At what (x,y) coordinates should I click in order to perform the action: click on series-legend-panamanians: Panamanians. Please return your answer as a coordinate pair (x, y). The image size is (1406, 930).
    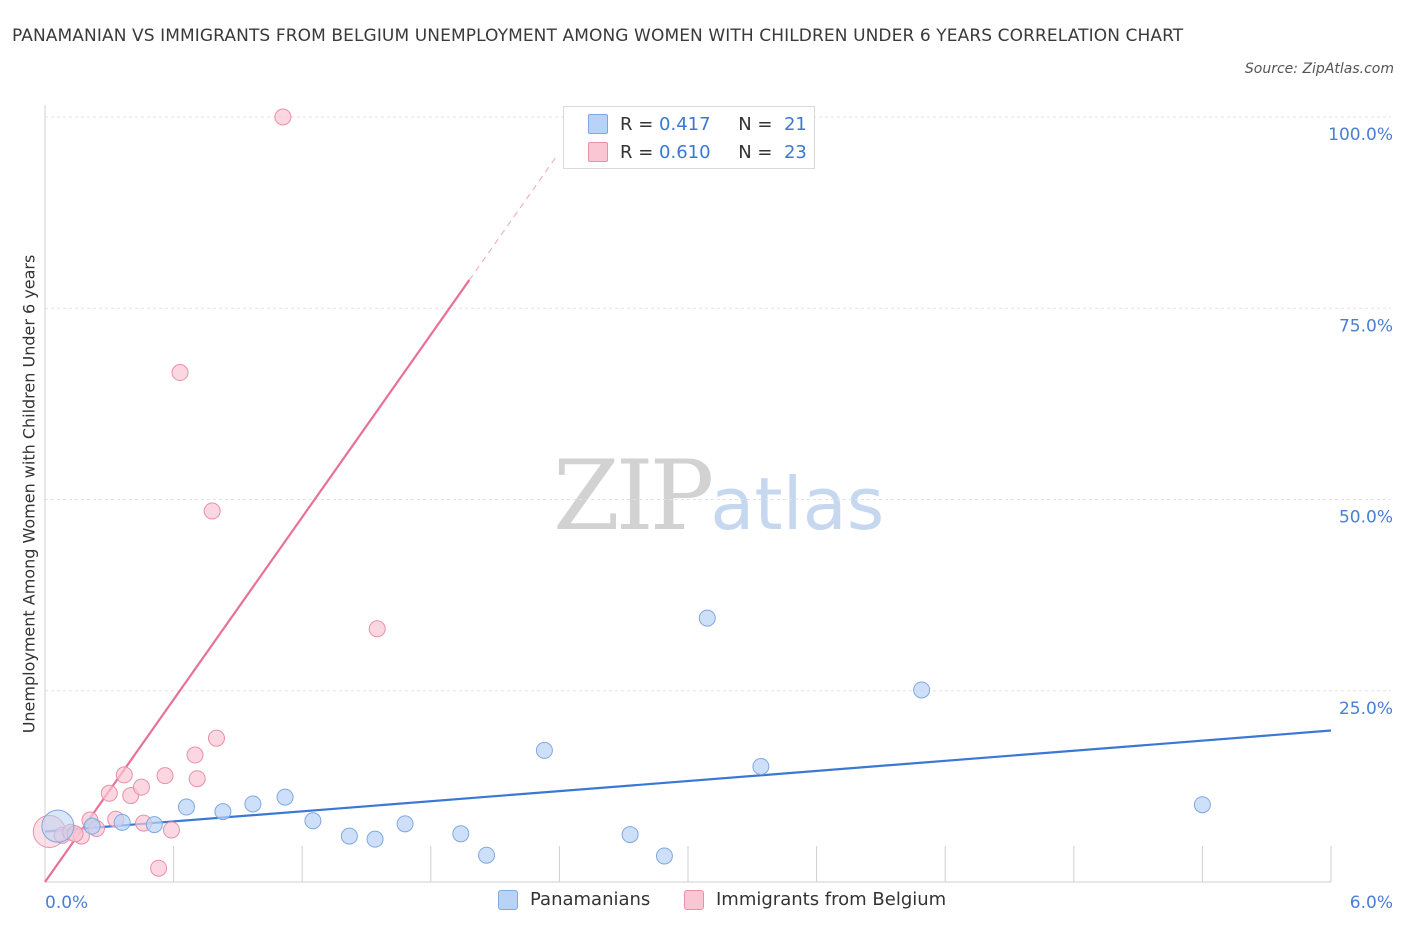
    Looking at the image, I should click on (574, 899).